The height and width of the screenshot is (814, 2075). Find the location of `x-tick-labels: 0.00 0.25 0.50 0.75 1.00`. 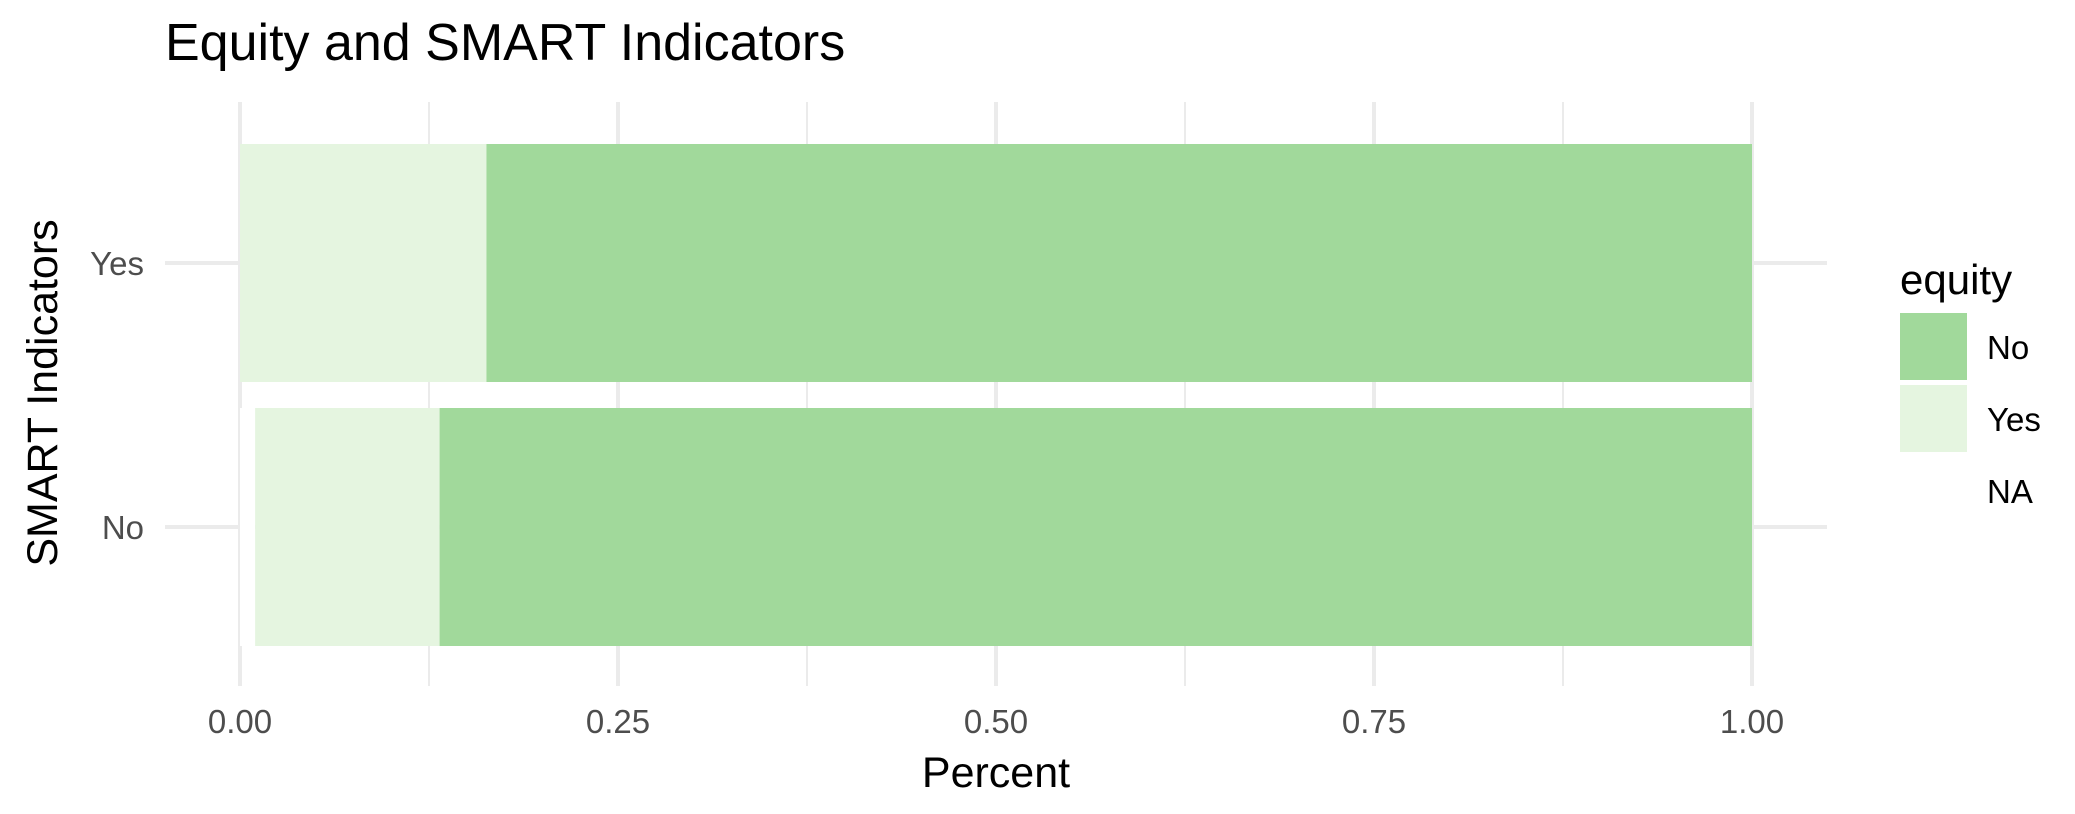

x-tick-labels: 0.00 0.25 0.50 0.75 1.00 is located at coordinates (996, 721).